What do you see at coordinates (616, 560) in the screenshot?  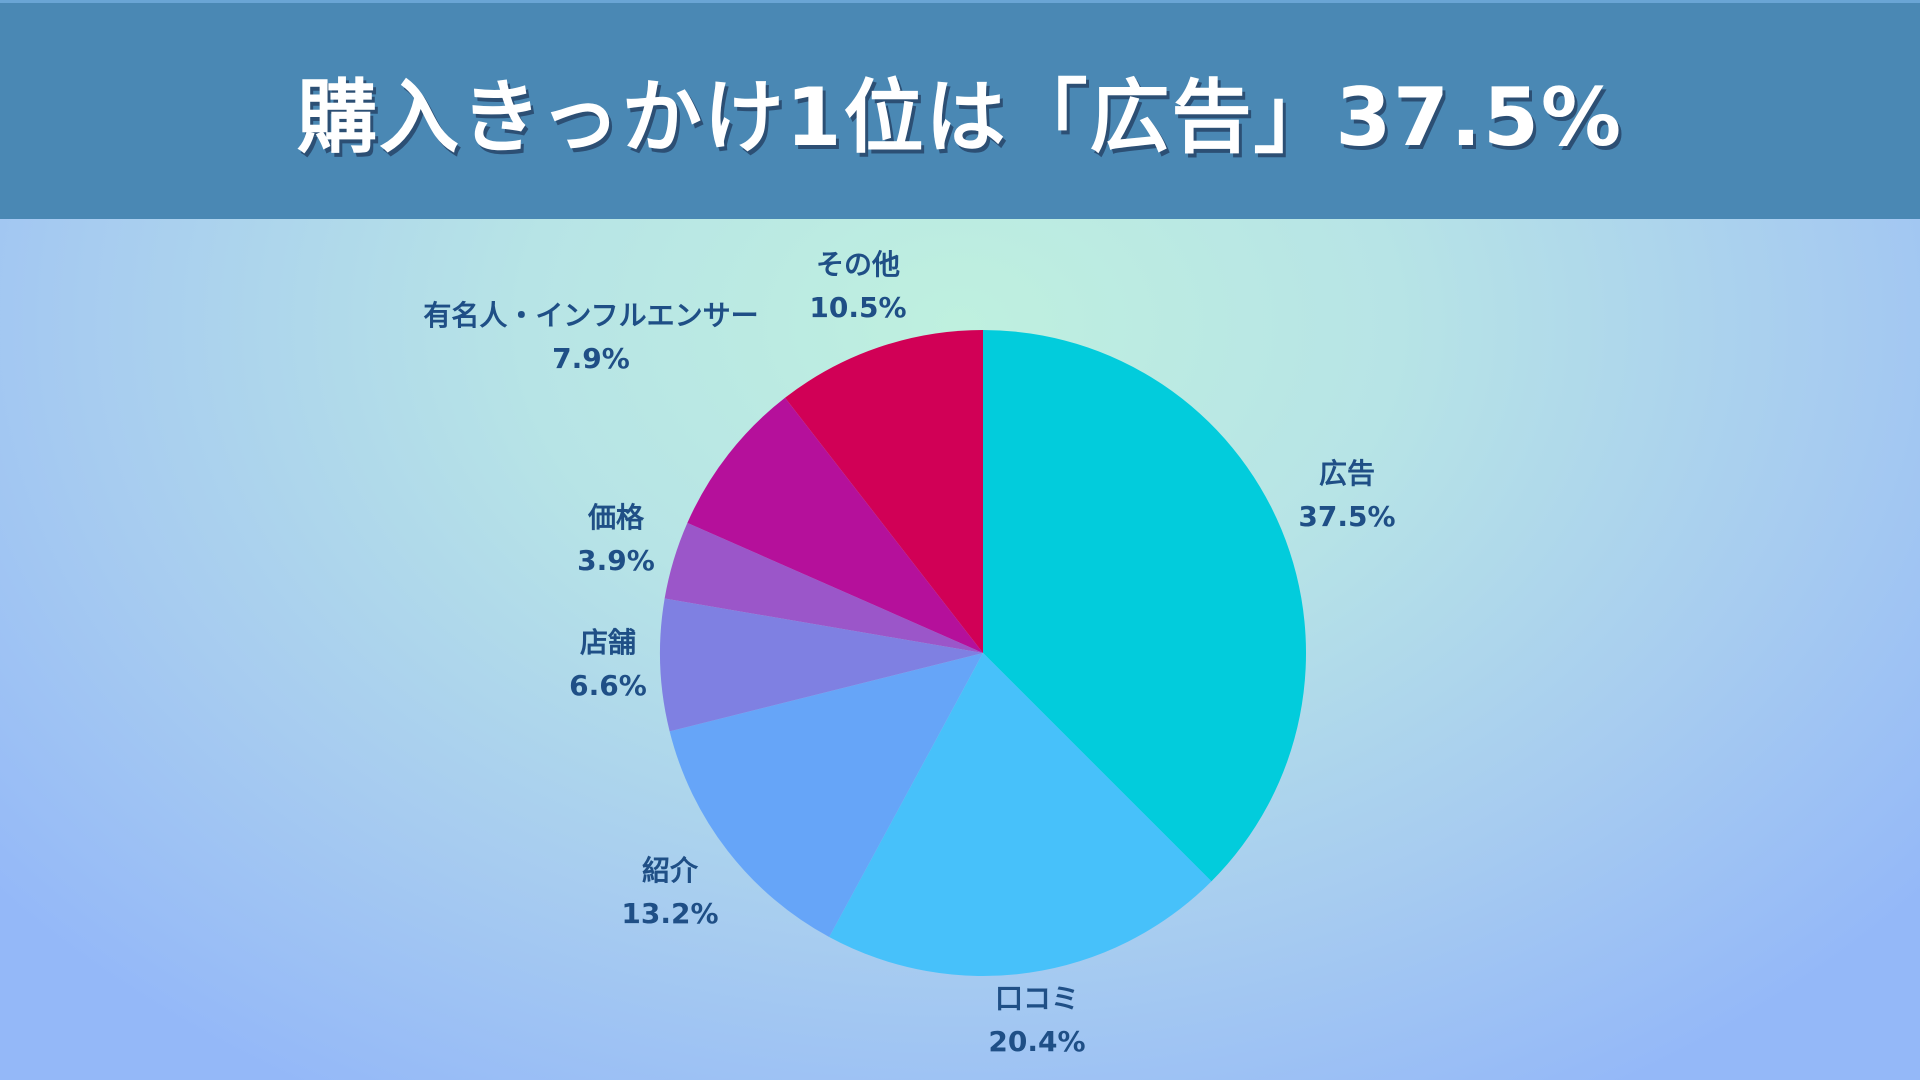 I see `slice-value-label: 3.9%` at bounding box center [616, 560].